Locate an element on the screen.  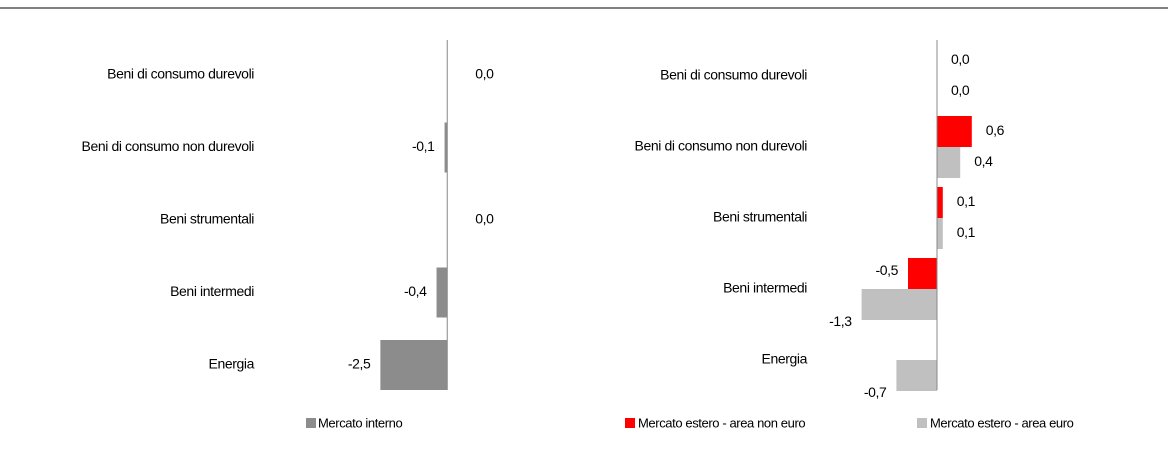
value-label: -0,1 is located at coordinates (423, 146).